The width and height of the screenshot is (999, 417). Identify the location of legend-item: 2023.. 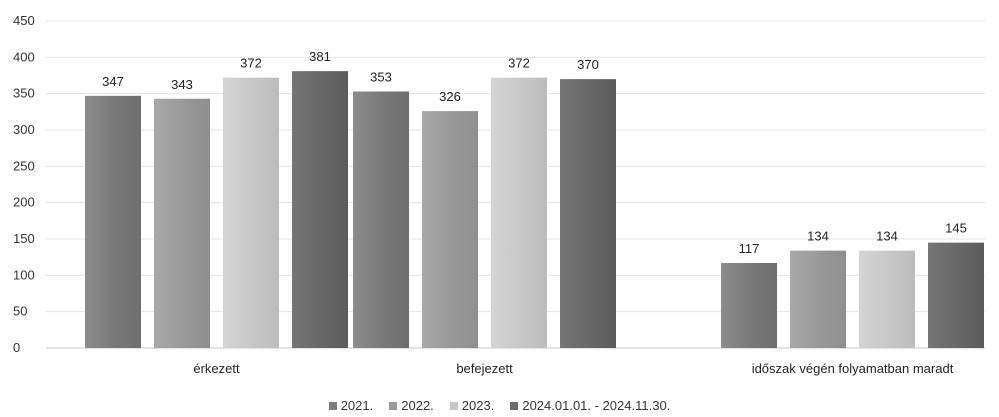
(472, 405).